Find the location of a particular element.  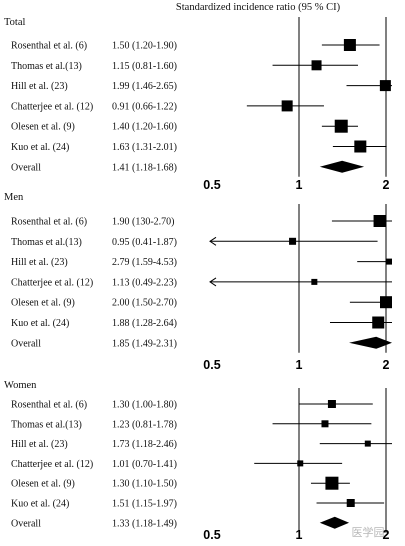

watermark-text: 医学园 is located at coordinates (368, 532).